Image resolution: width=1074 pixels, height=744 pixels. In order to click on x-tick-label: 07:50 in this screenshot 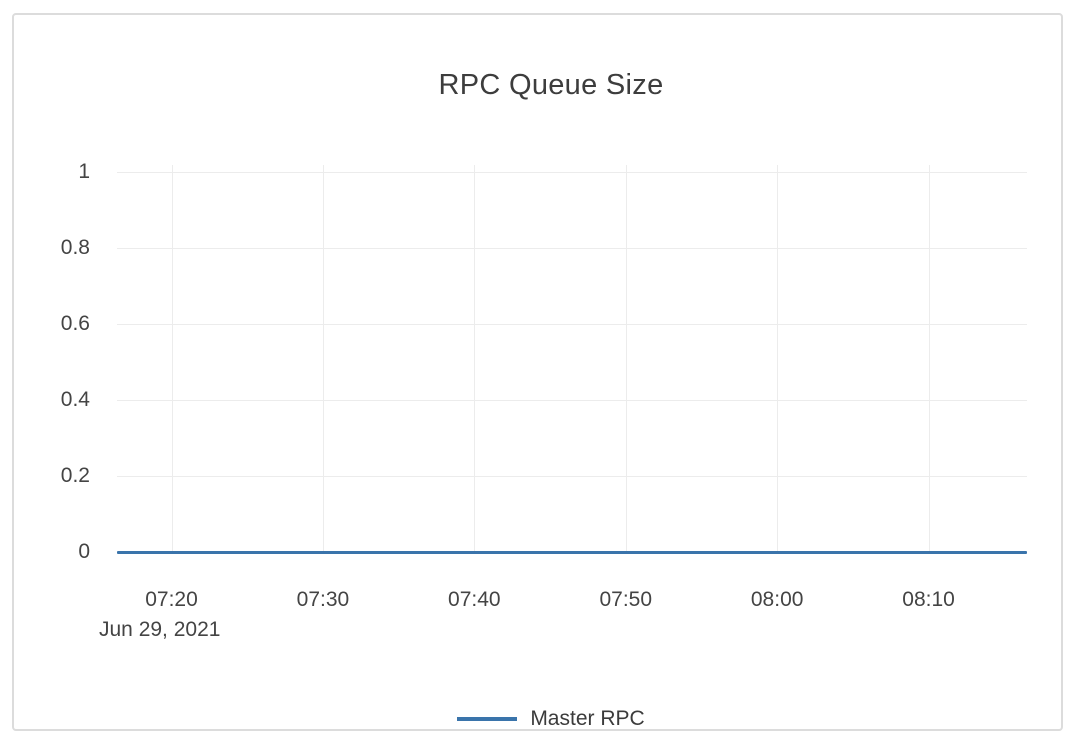, I will do `click(626, 599)`.